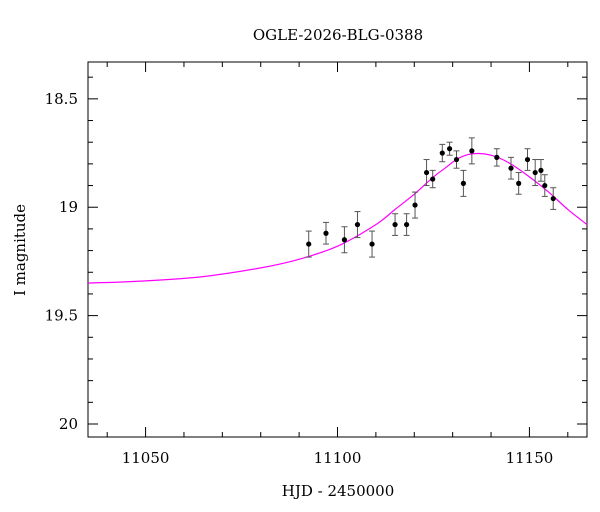  What do you see at coordinates (68, 424) in the screenshot?
I see `y-tick-label: 20` at bounding box center [68, 424].